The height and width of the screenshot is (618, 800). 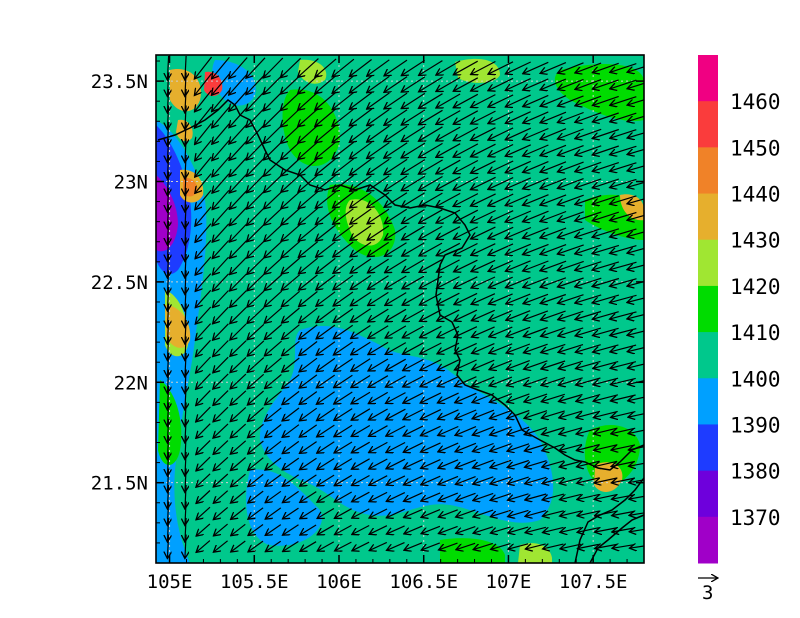 I want to click on colorbar-label: 1410, so click(x=755, y=333).